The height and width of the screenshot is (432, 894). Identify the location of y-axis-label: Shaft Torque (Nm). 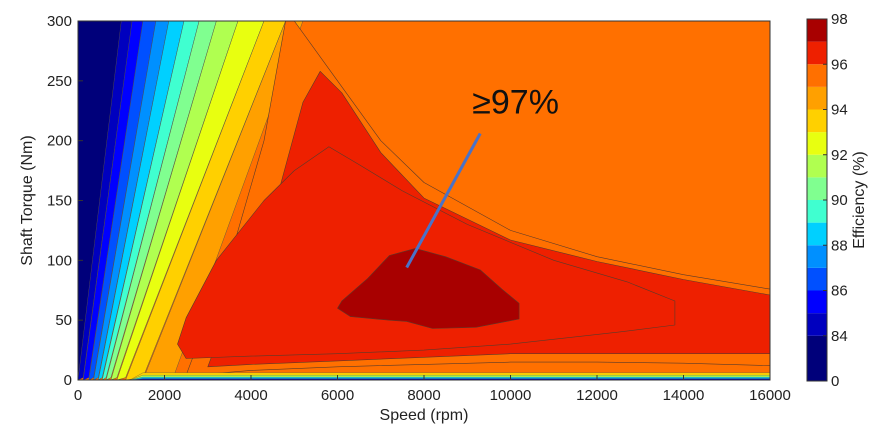
(27, 200).